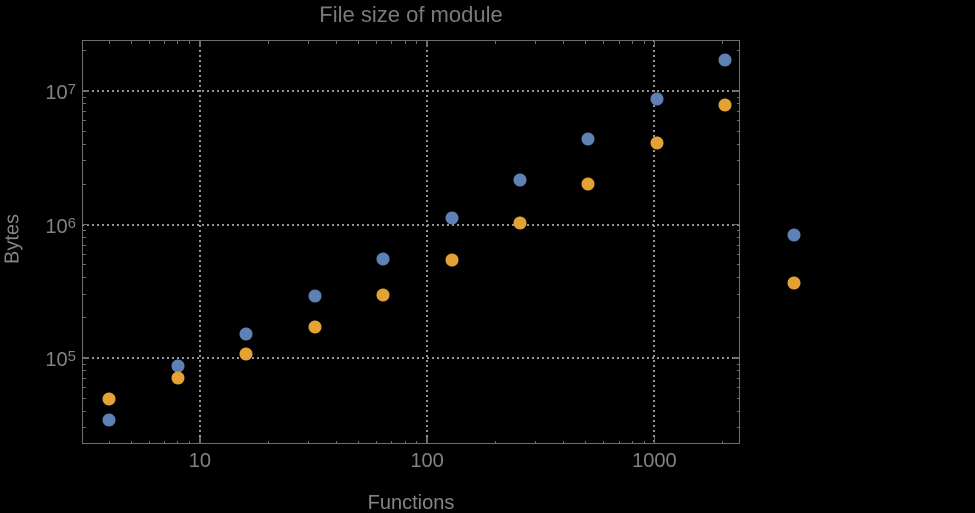 The height and width of the screenshot is (513, 975). What do you see at coordinates (588, 139) in the screenshot?
I see `data-point-blue-x512` at bounding box center [588, 139].